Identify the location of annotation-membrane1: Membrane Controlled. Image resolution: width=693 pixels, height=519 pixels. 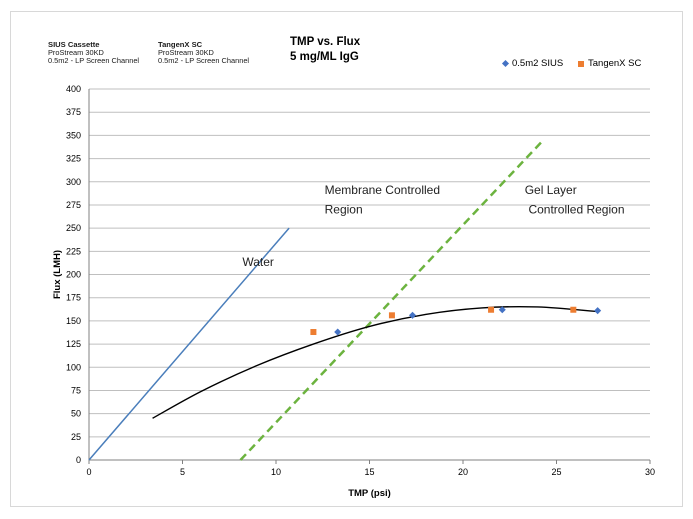
(382, 190).